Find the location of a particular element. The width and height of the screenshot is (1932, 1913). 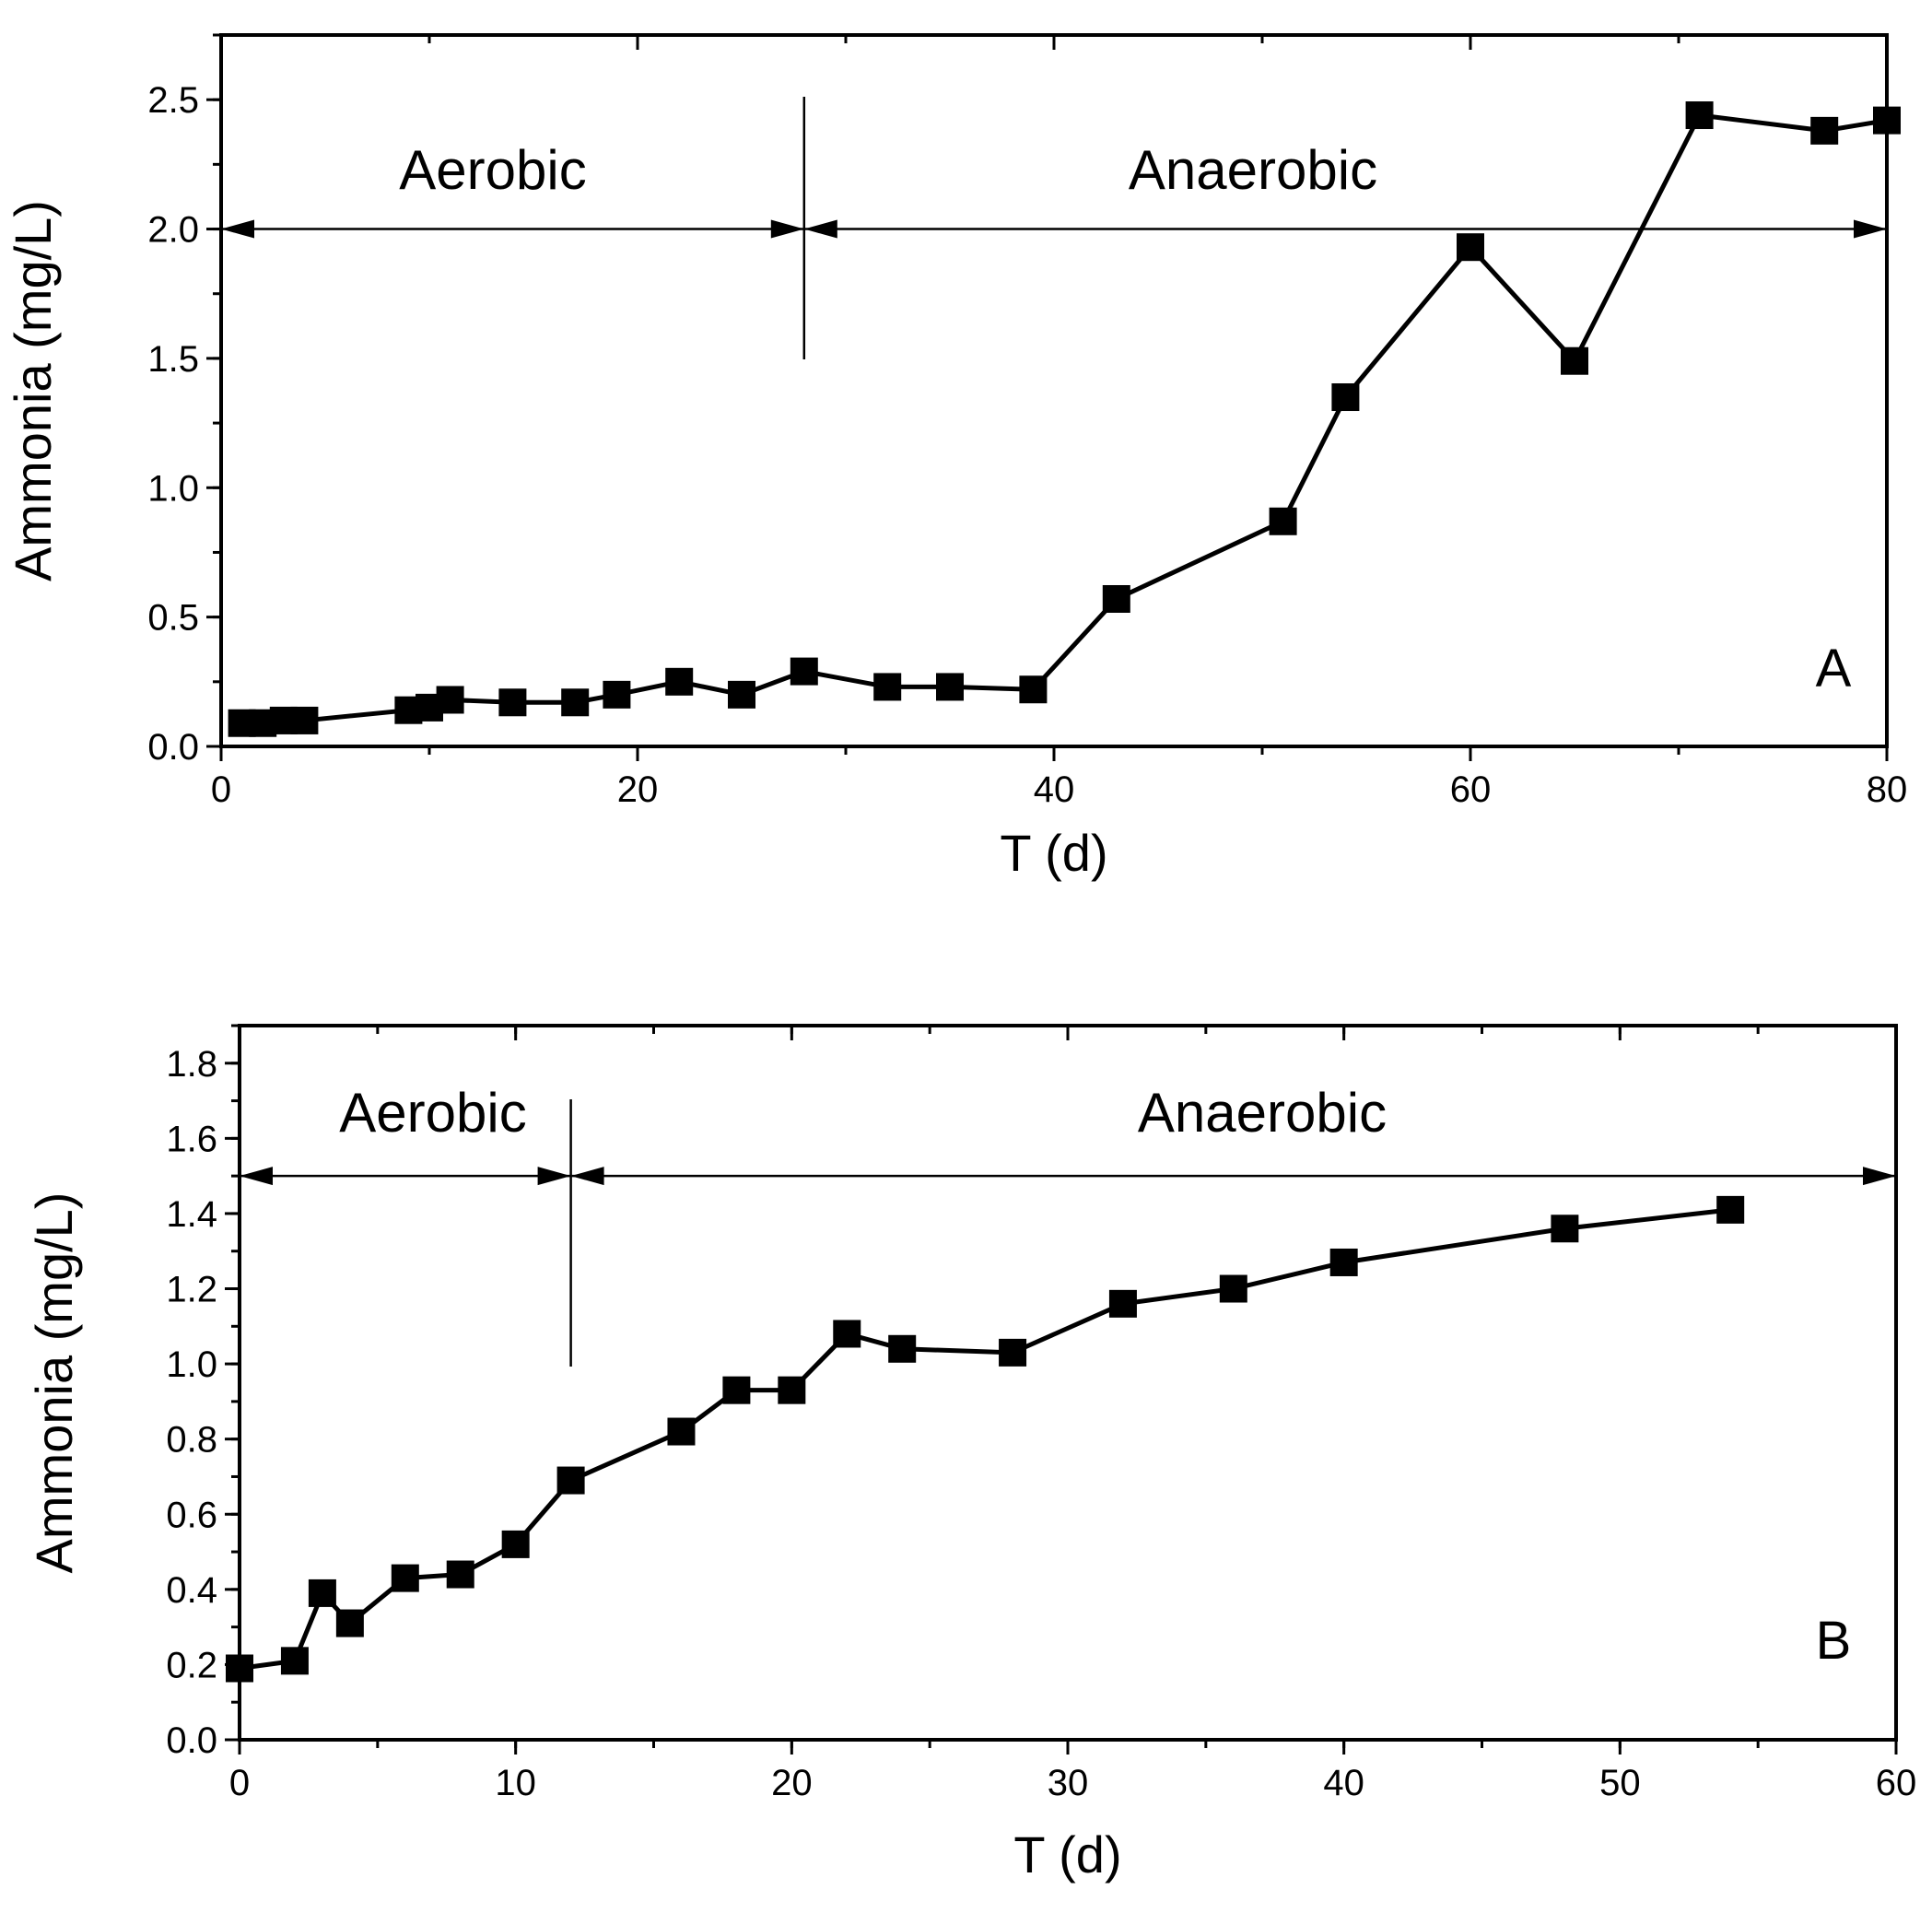

y-tick-label: 1.4 is located at coordinates (191, 1214).